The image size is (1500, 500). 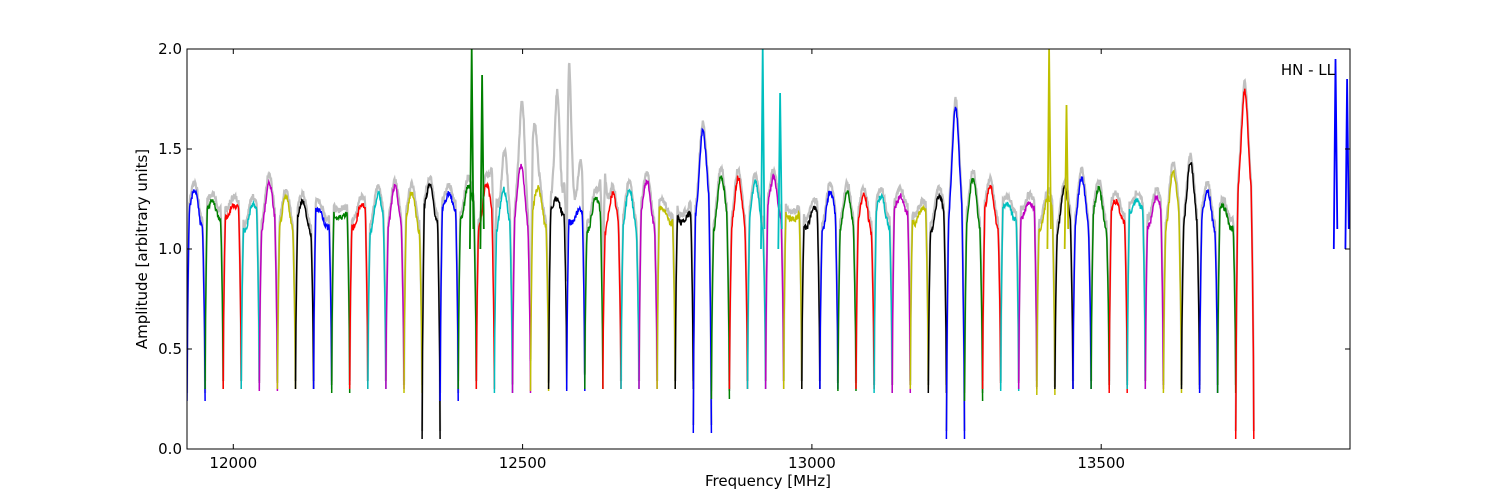 What do you see at coordinates (233, 463) in the screenshot?
I see `x-tick-label: 12000` at bounding box center [233, 463].